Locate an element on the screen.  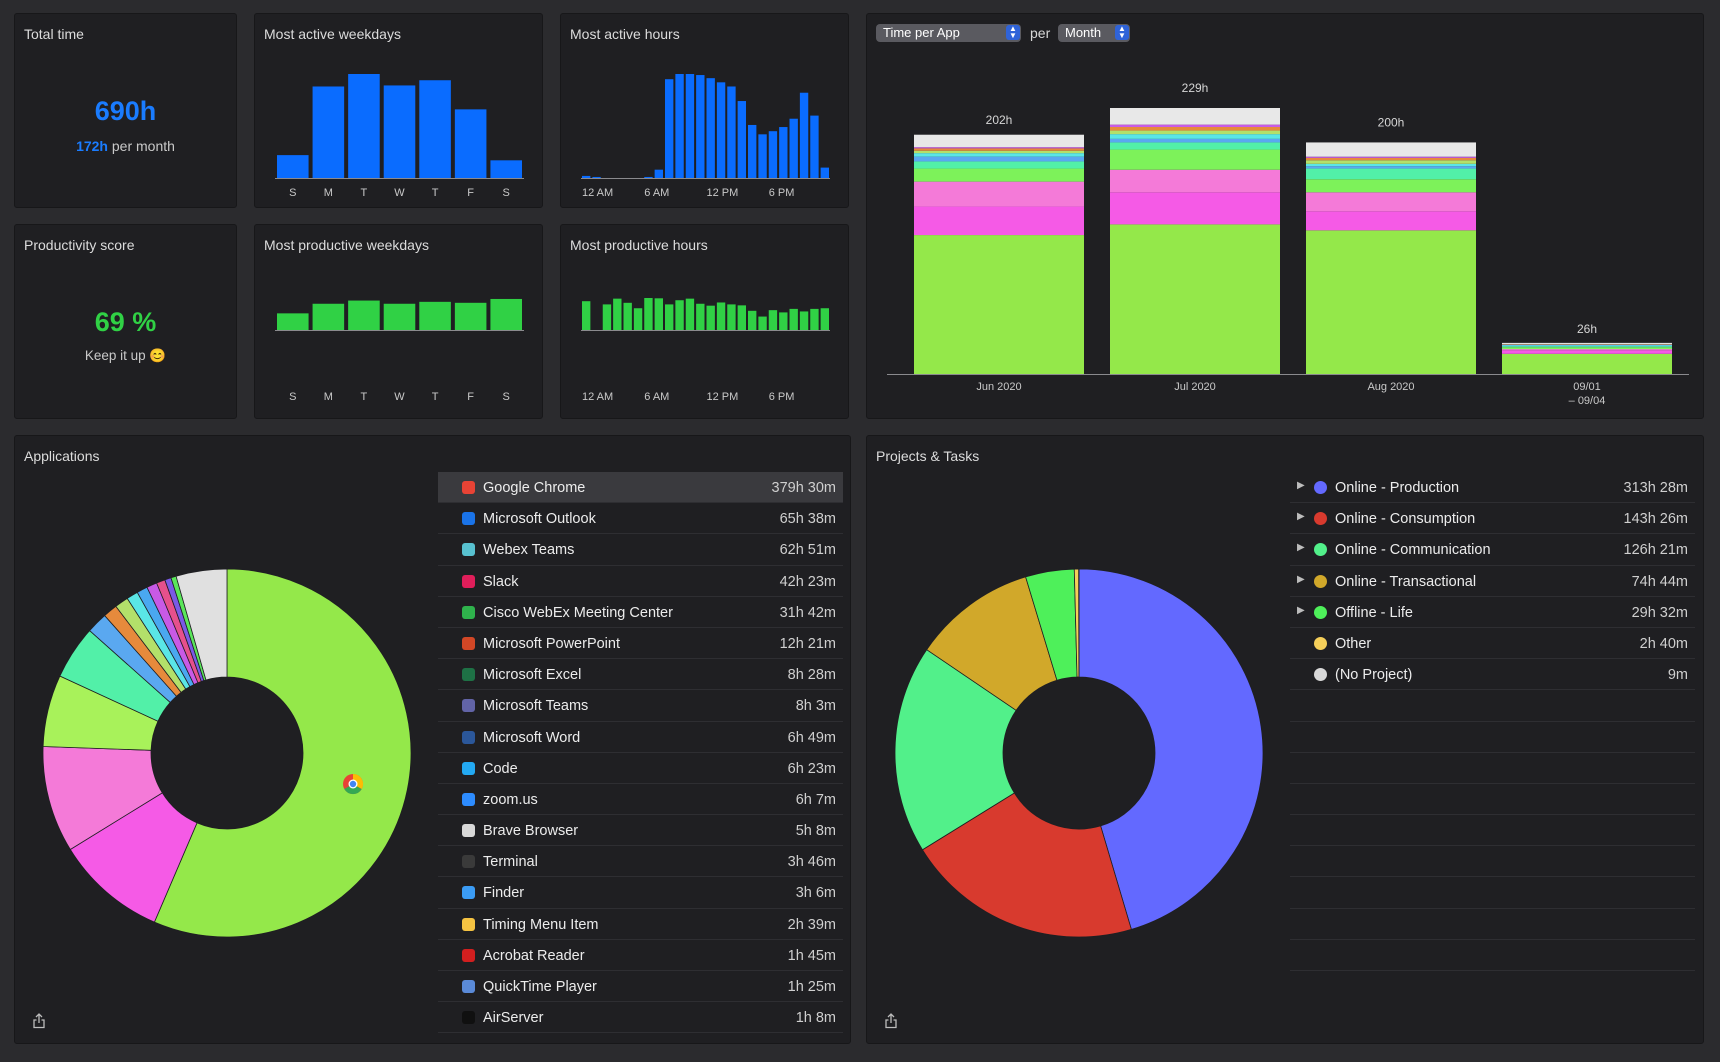
app-row: QuickTime Player 1h 25m is located at coordinates (640, 987).